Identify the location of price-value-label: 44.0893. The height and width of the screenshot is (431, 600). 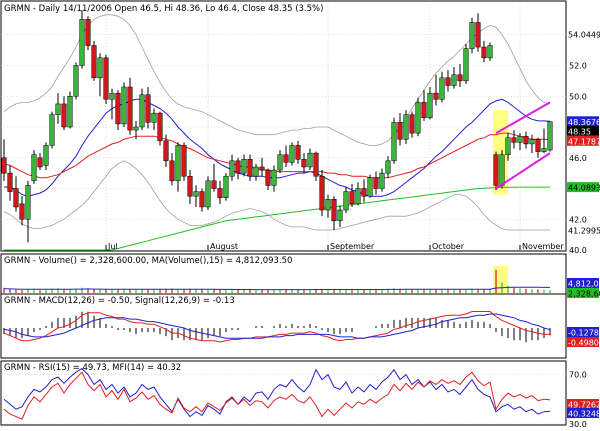
(583, 187).